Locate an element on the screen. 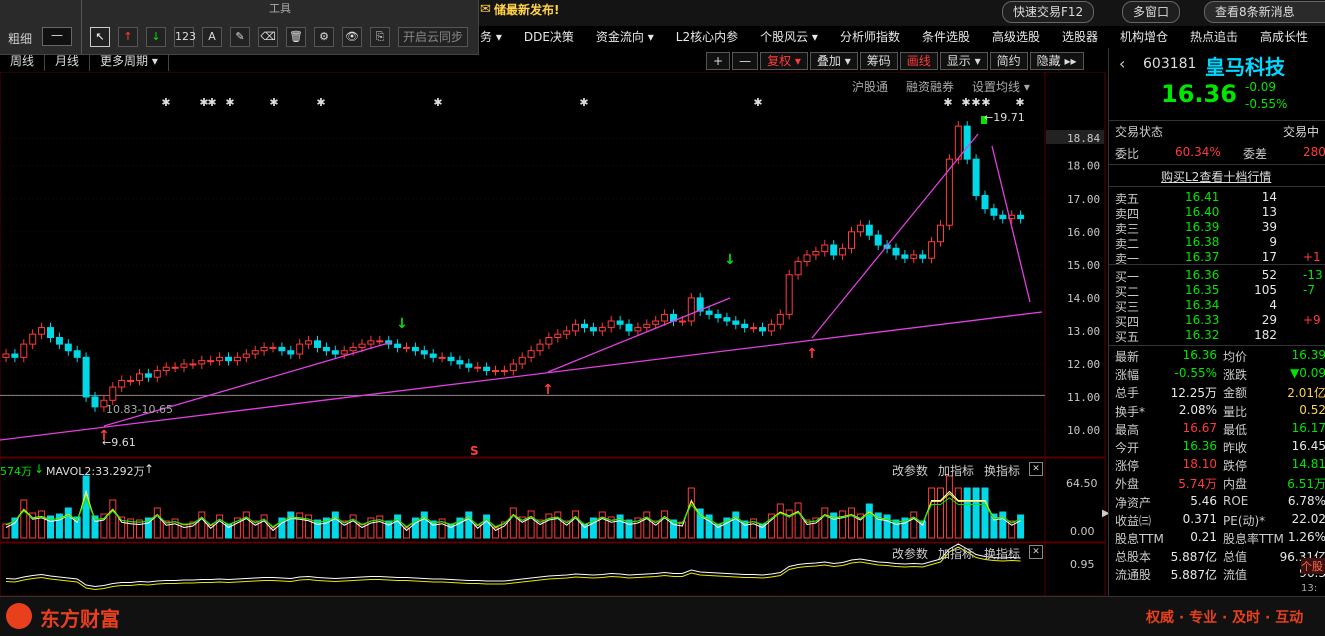  zoom-out-button: — is located at coordinates (745, 61).